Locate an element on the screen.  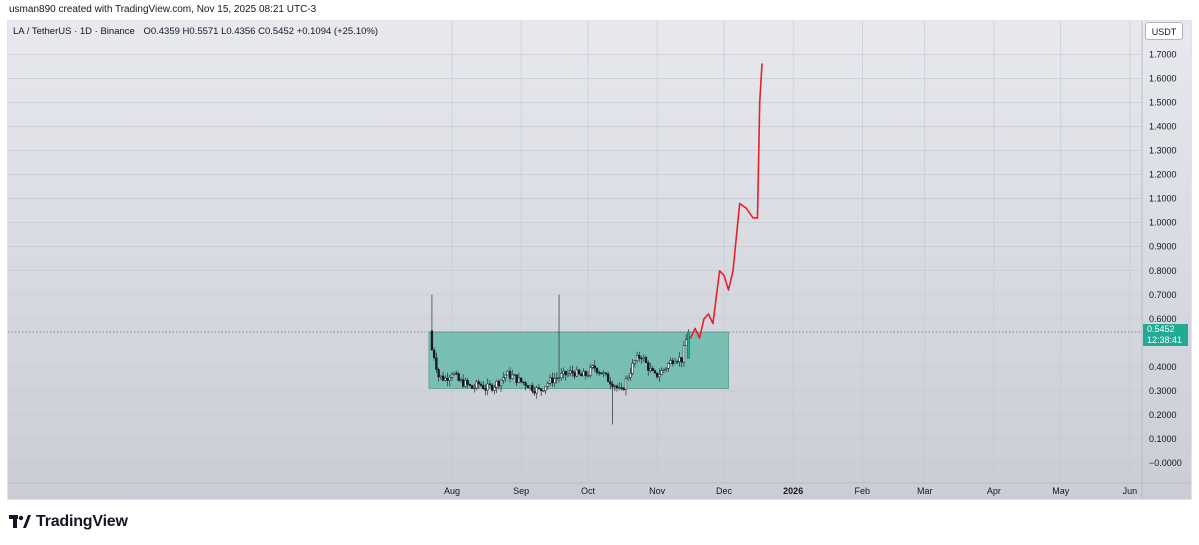
y-tick-label: 1.7000 is located at coordinates (1163, 54).